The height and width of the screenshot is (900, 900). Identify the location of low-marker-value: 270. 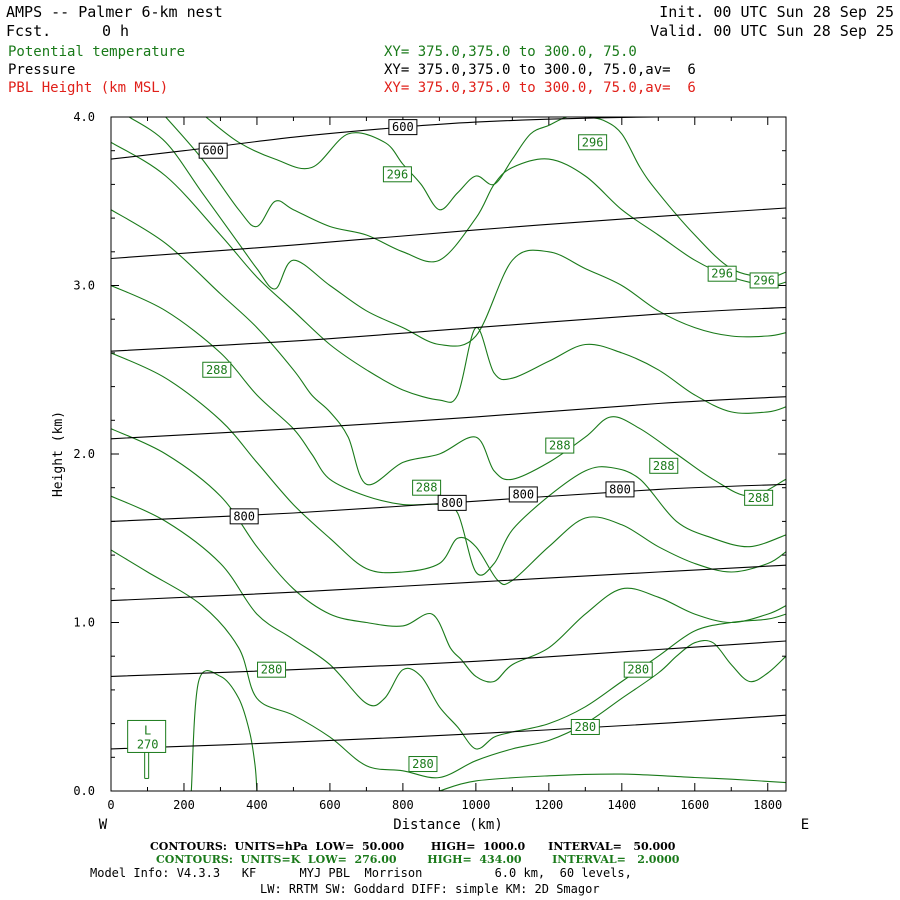
(148, 744).